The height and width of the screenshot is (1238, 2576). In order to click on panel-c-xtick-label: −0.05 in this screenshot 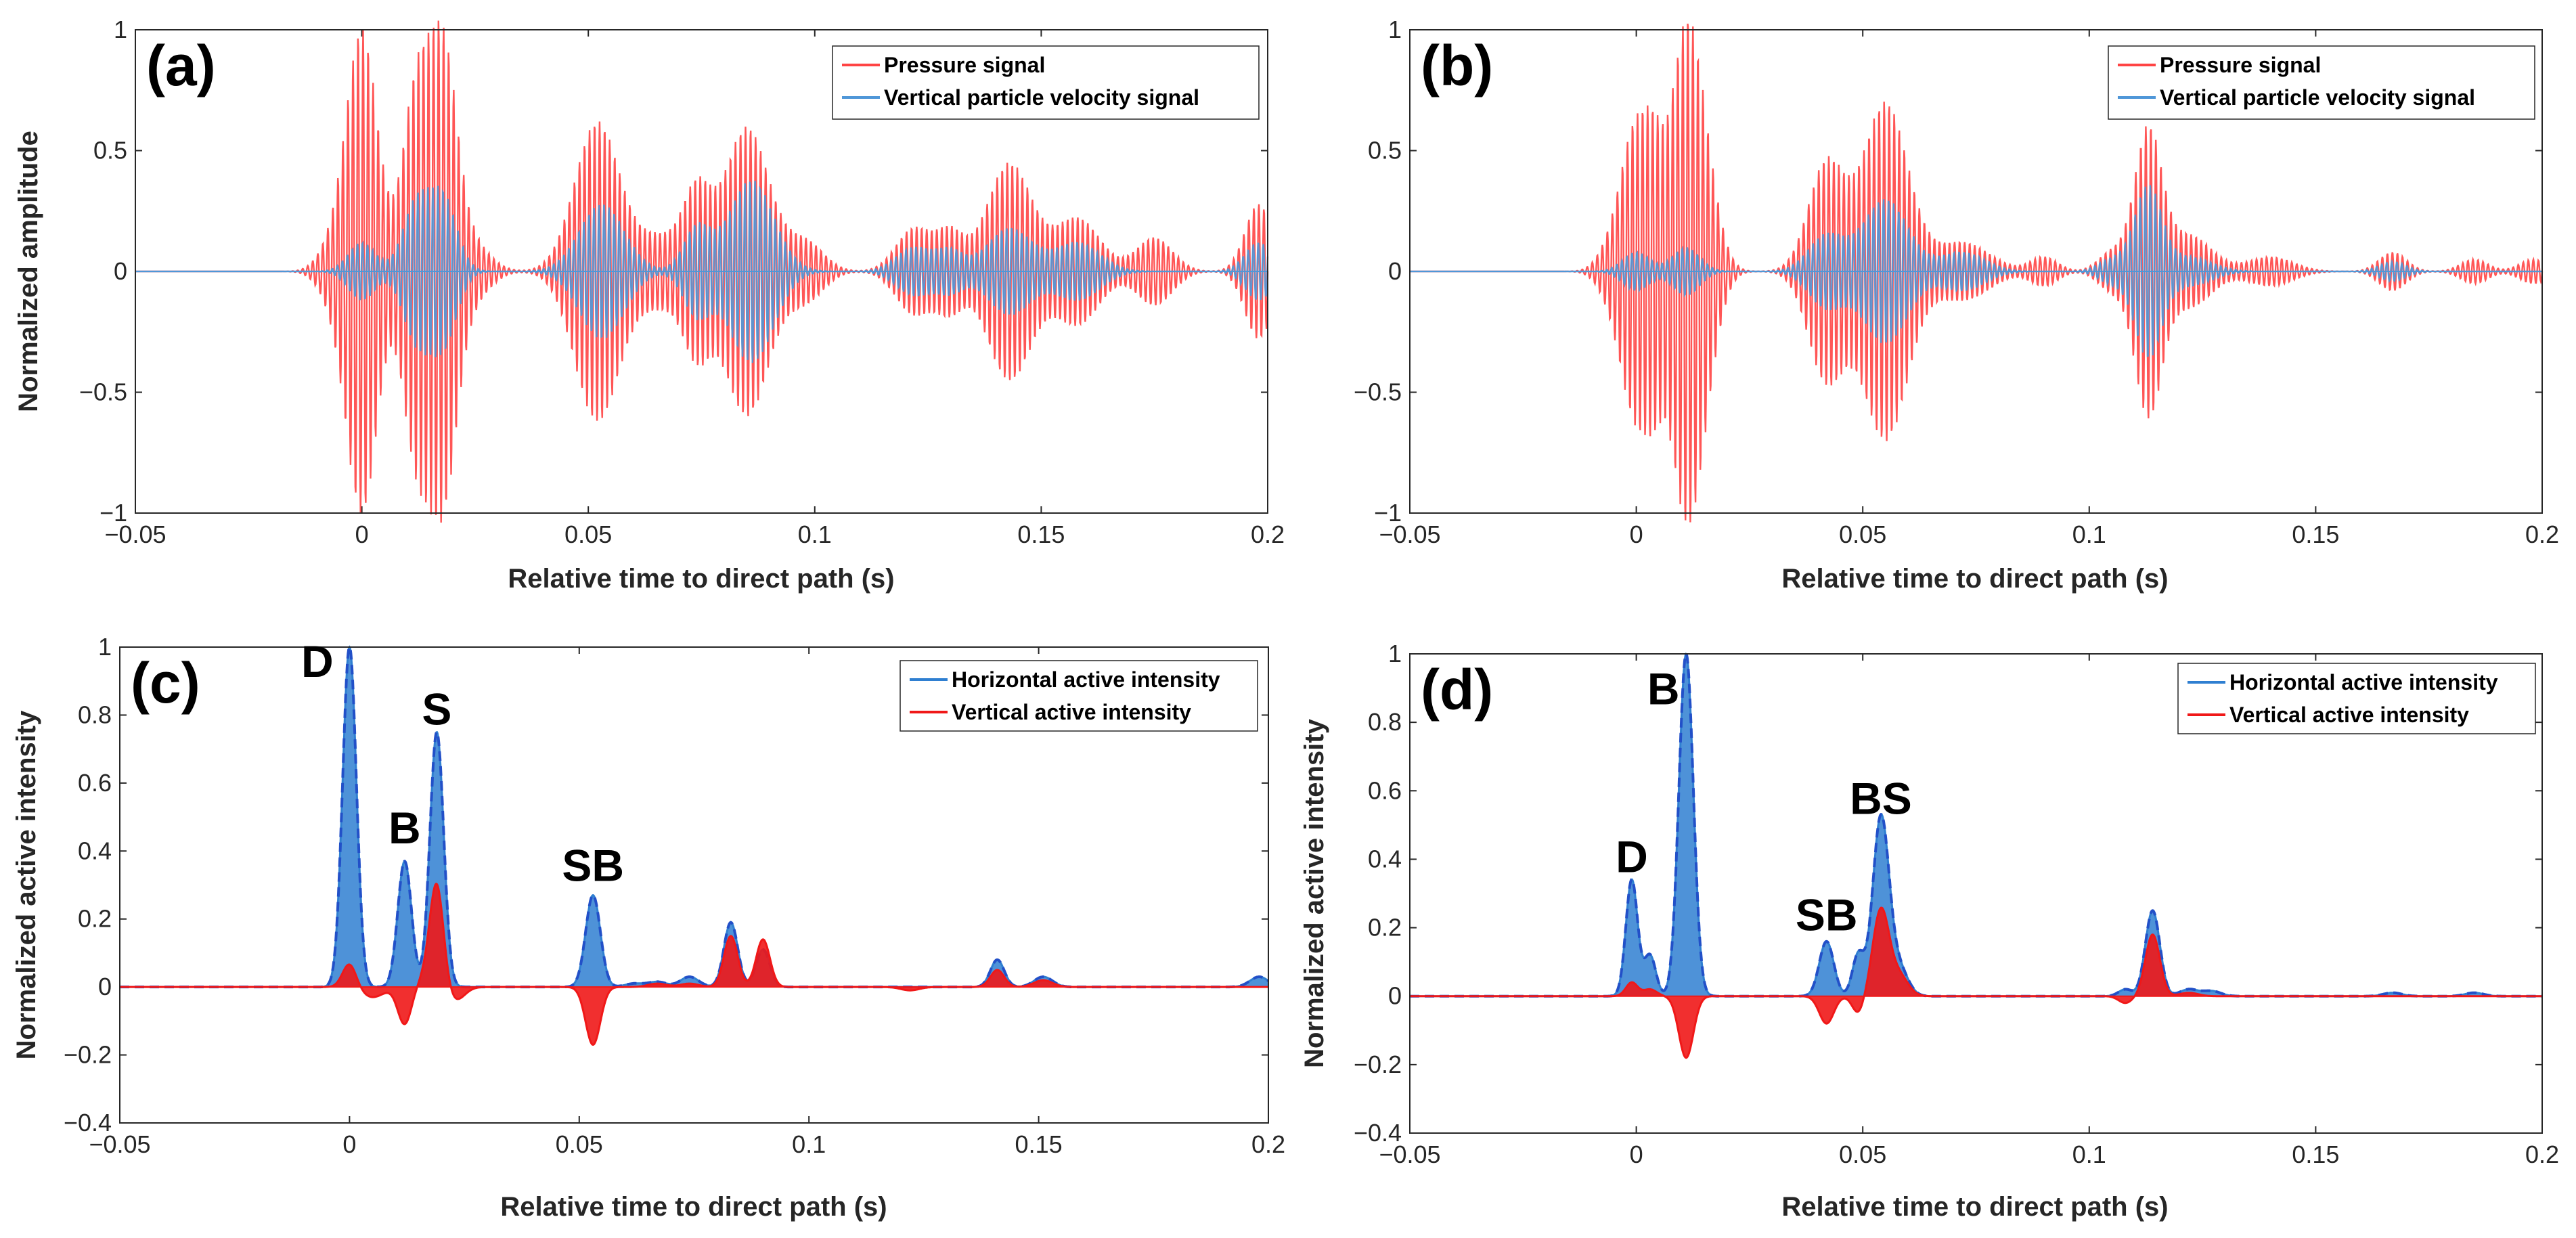, I will do `click(119, 1144)`.